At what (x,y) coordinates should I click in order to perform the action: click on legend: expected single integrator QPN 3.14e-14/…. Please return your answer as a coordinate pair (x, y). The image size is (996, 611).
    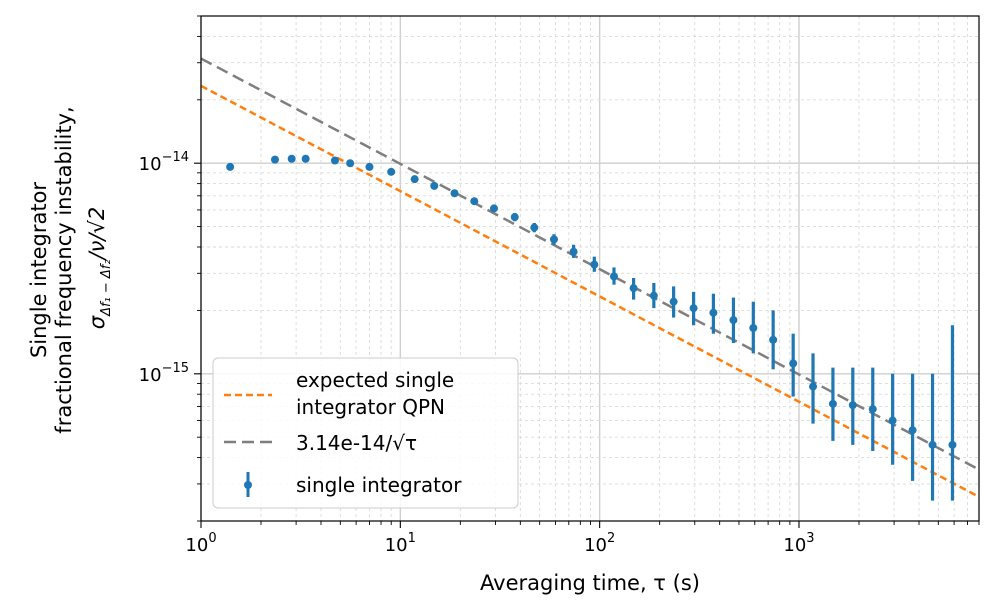
    Looking at the image, I should click on (365, 433).